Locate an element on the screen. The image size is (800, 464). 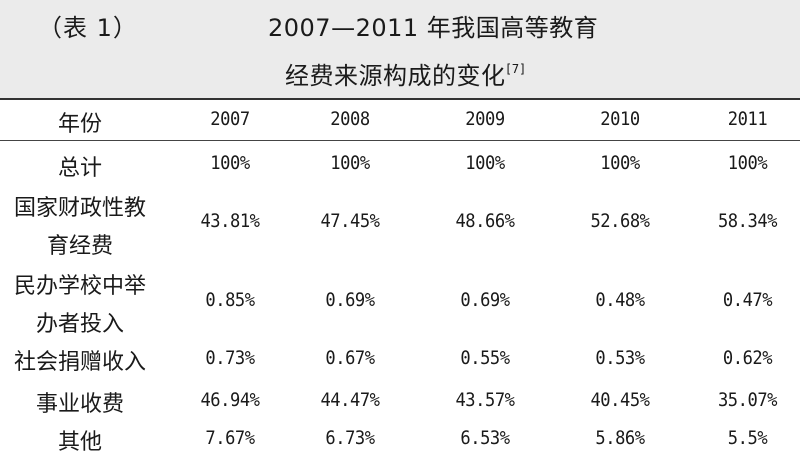
citation-marker: [7] is located at coordinates (515, 69).